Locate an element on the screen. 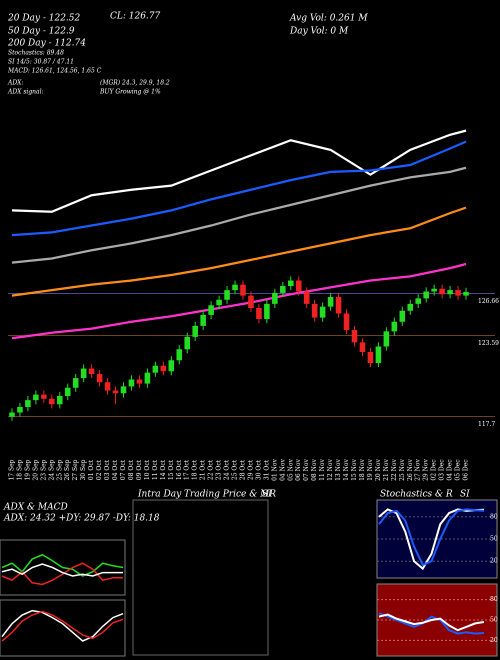 Image resolution: width=500 pixels, height=660 pixels. y-tick-label: 80 is located at coordinates (494, 516).